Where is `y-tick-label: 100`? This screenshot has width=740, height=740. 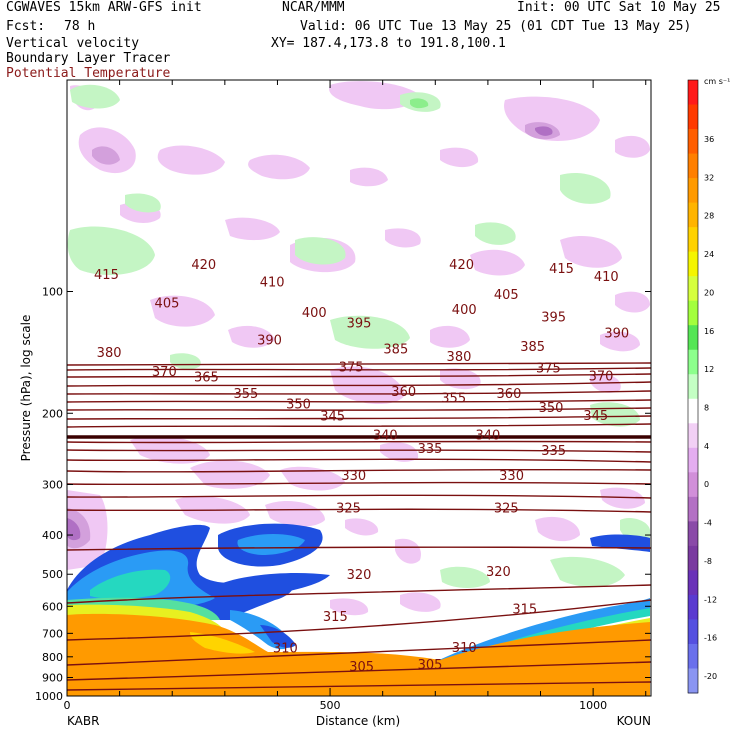 y-tick-label: 100 is located at coordinates (52, 292).